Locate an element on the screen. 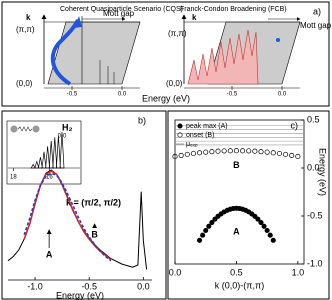 This screenshot has width=332, height=300. x-tick-label: 0.5 is located at coordinates (236, 272).